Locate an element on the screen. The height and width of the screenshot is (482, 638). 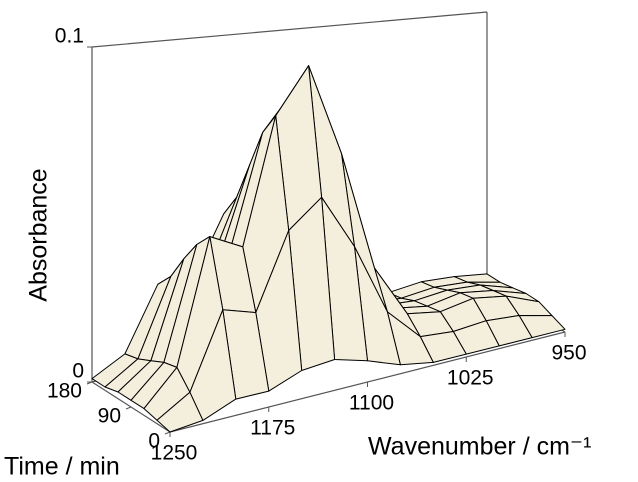
y-axis-label: Time / min is located at coordinates (62, 467).